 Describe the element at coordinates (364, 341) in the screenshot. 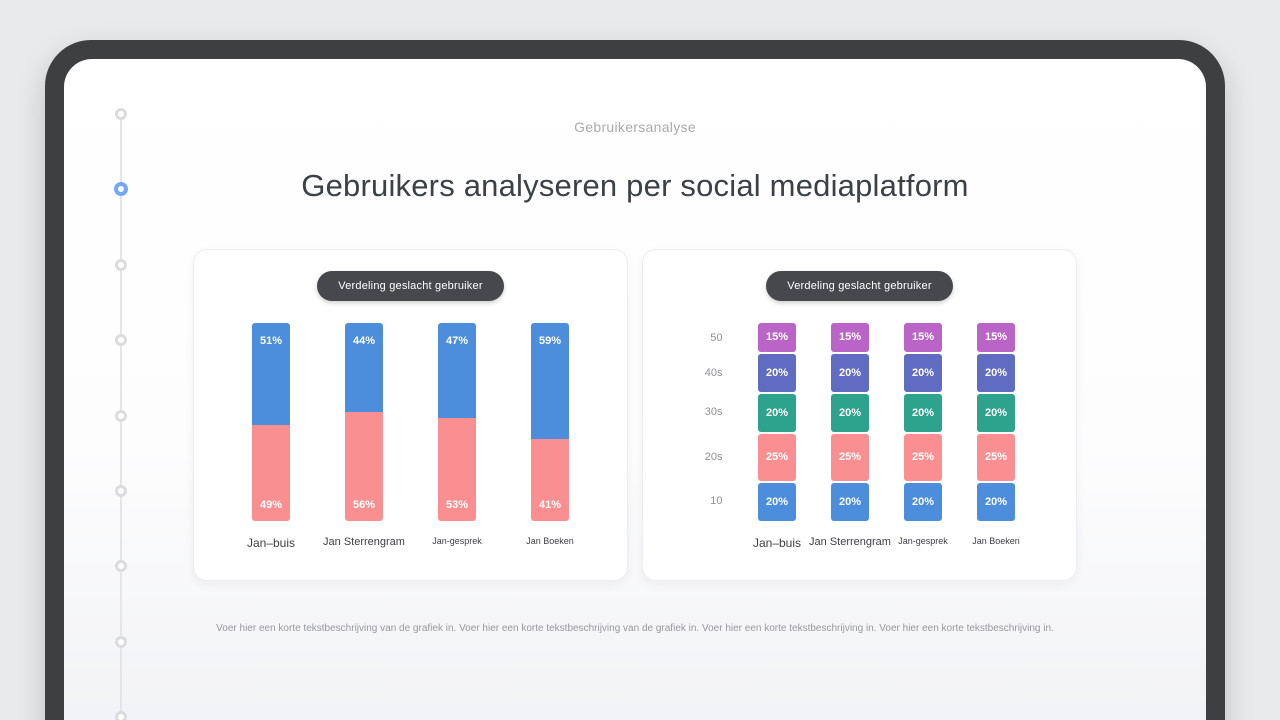

I see `bar-value-label: 44%` at that location.